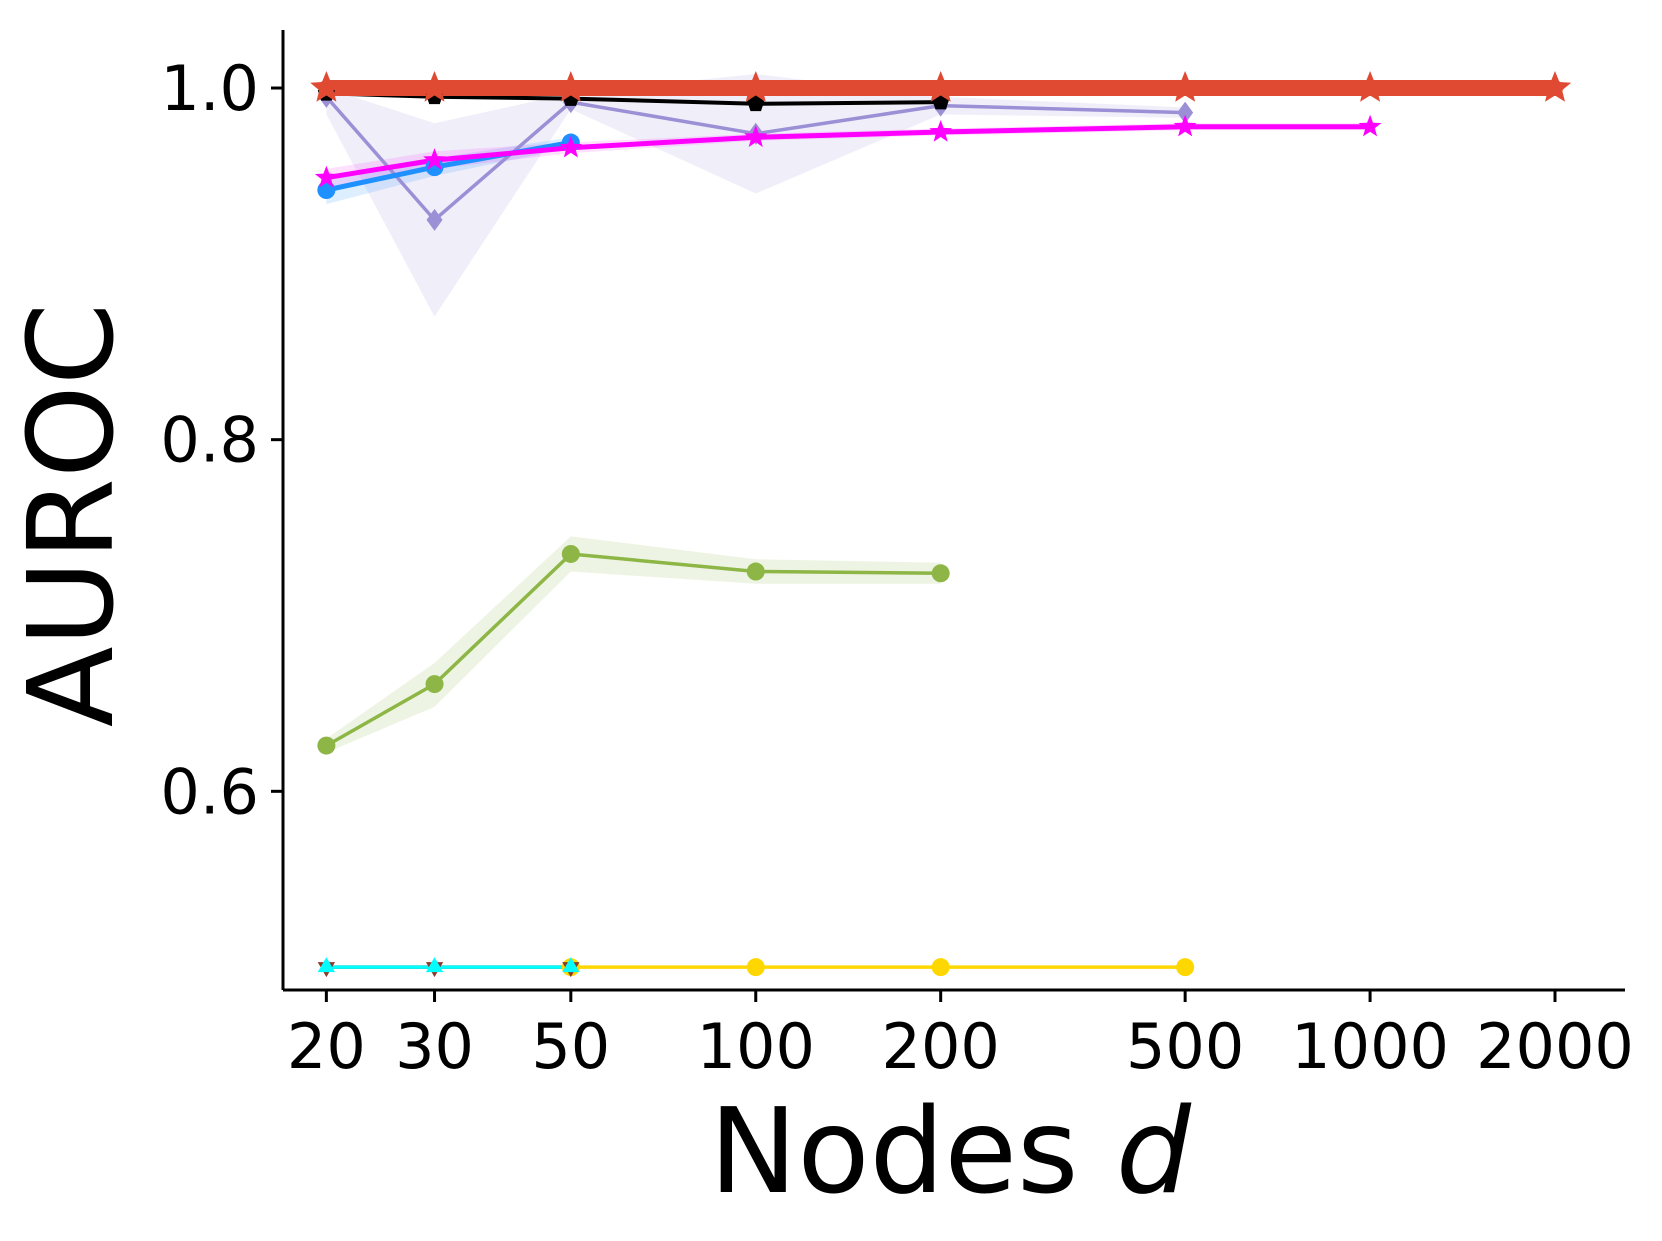 This screenshot has width=1662, height=1241. What do you see at coordinates (893, 1151) in the screenshot?
I see `x-axis-label-text: Nodes` at bounding box center [893, 1151].